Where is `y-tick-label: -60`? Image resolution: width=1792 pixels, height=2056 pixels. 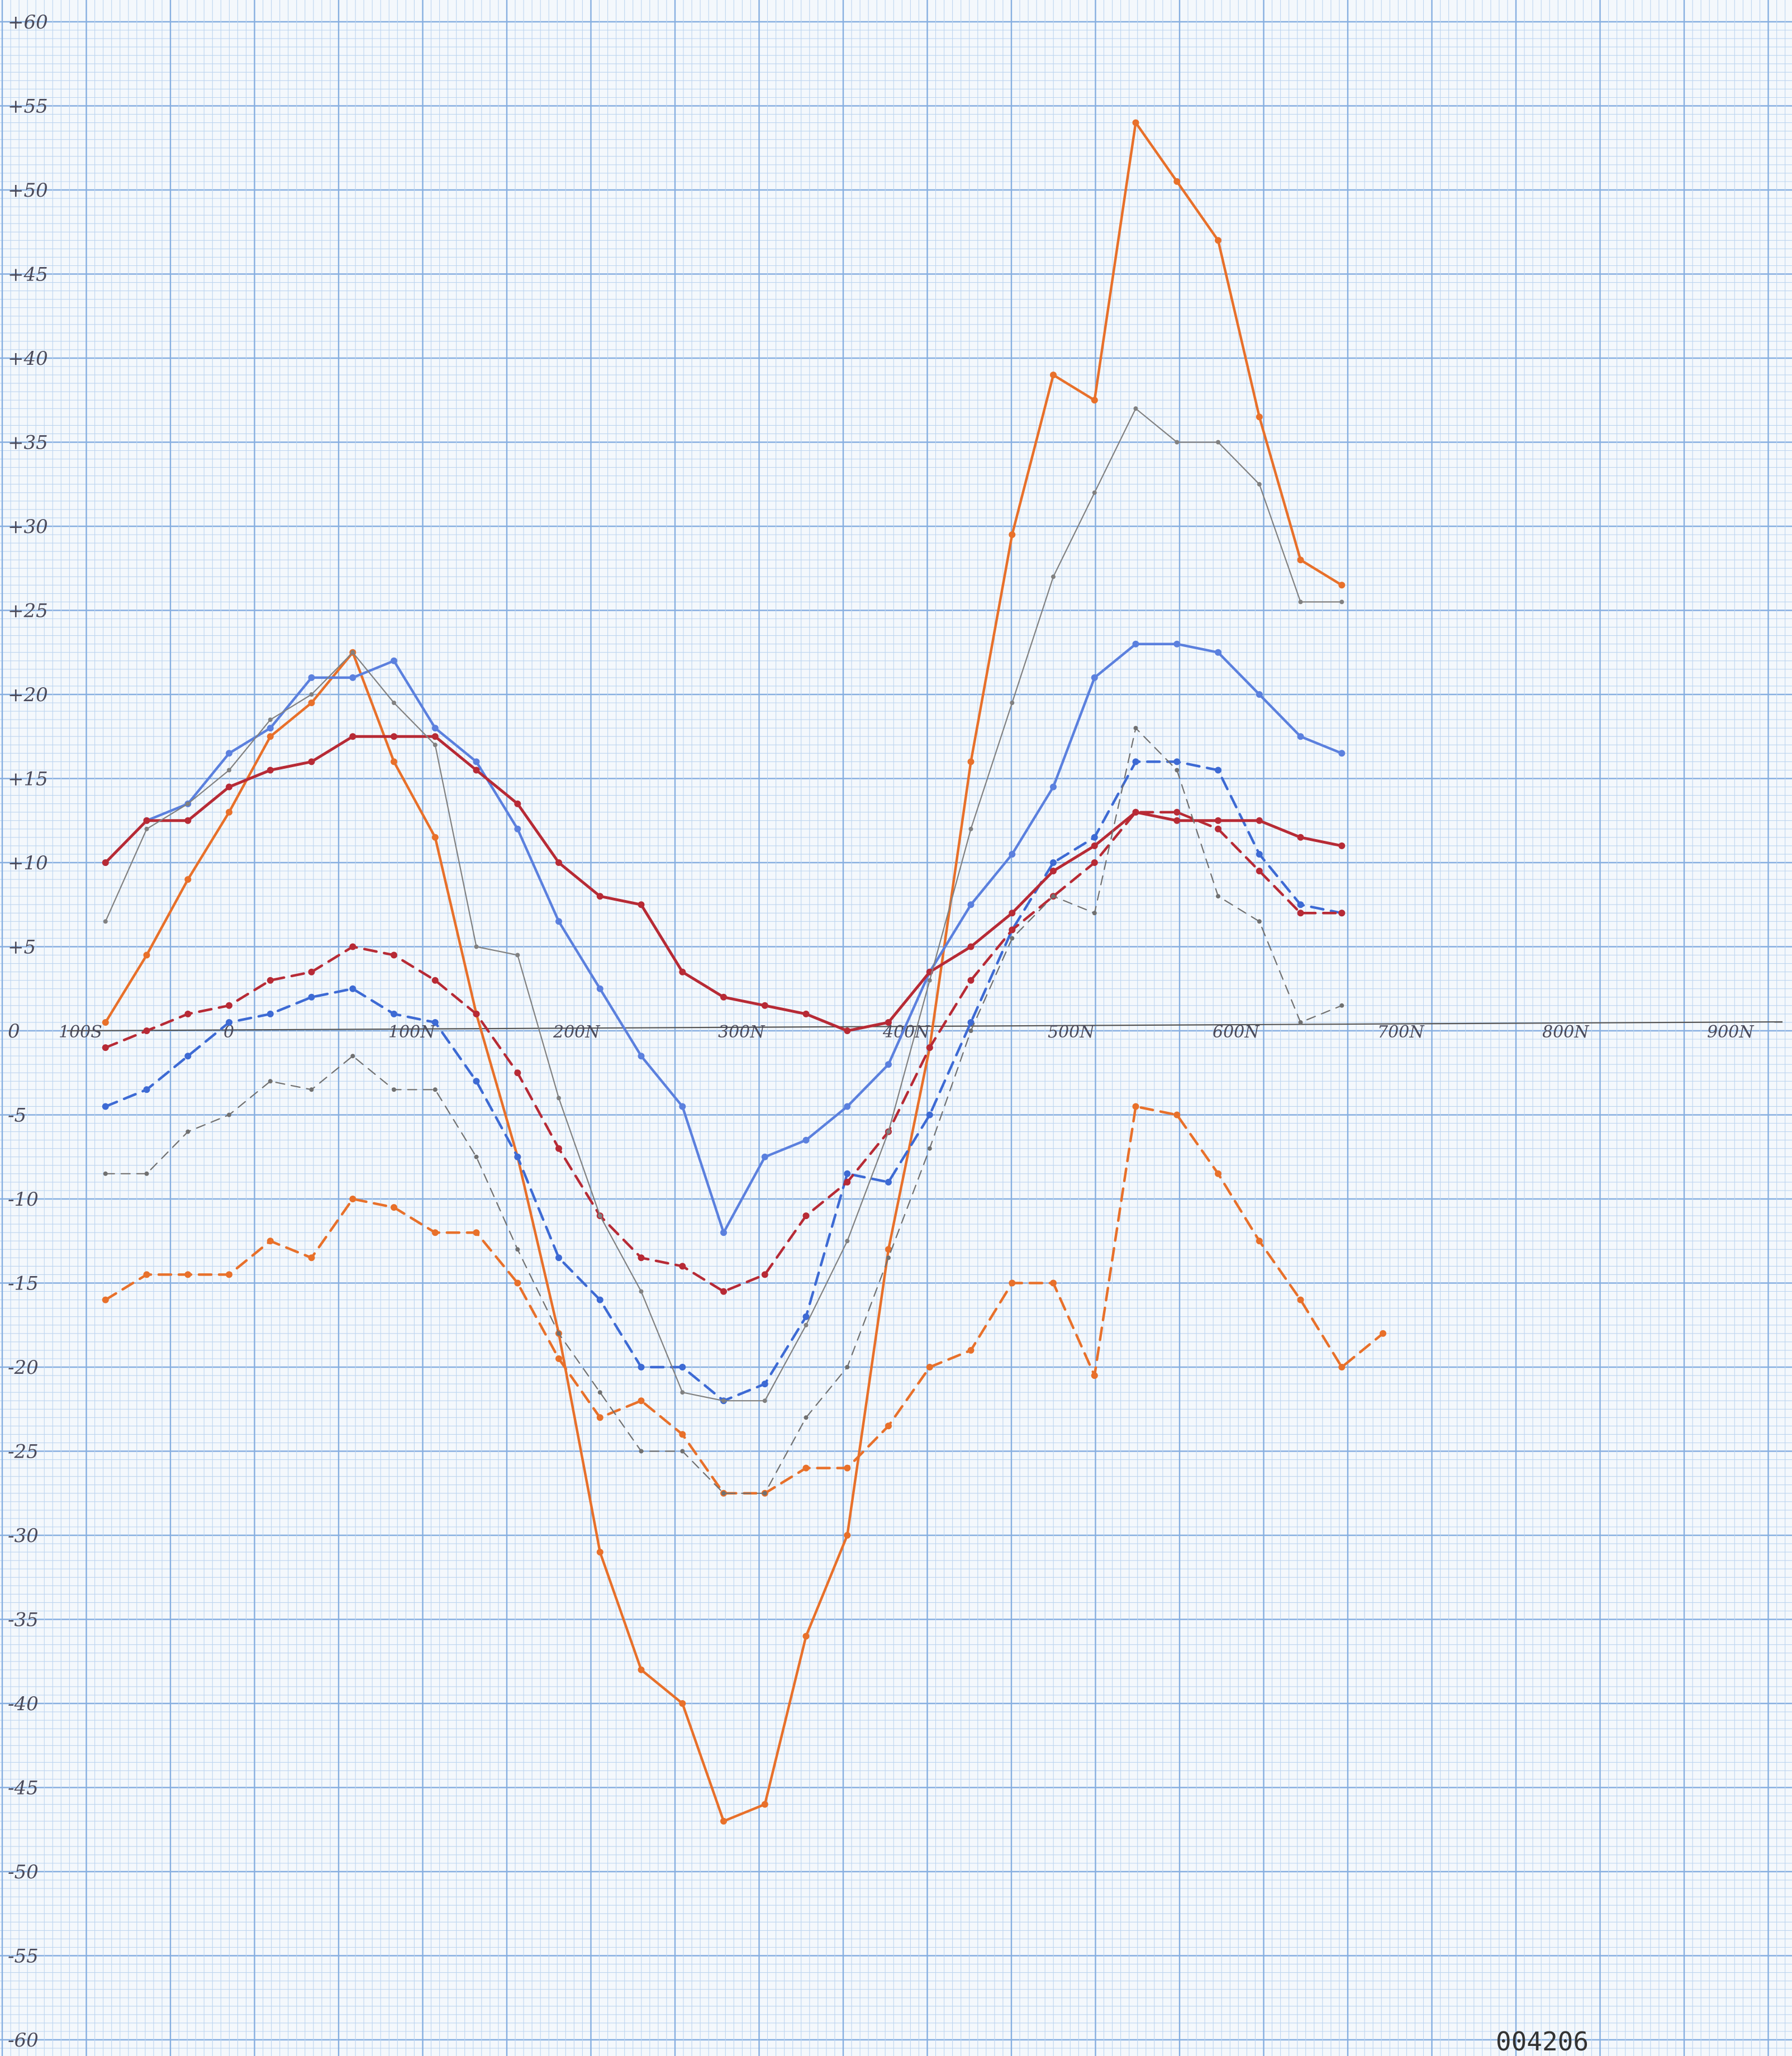
y-tick-label: -60 is located at coordinates (23, 2040).